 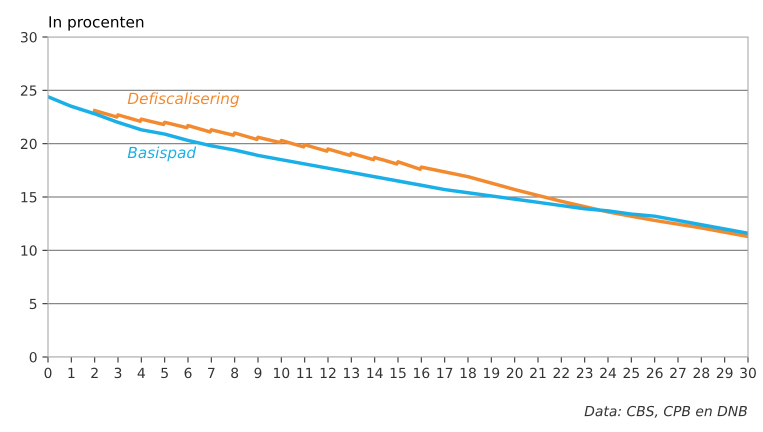 I want to click on x-tick-label: 25, so click(x=631, y=373).